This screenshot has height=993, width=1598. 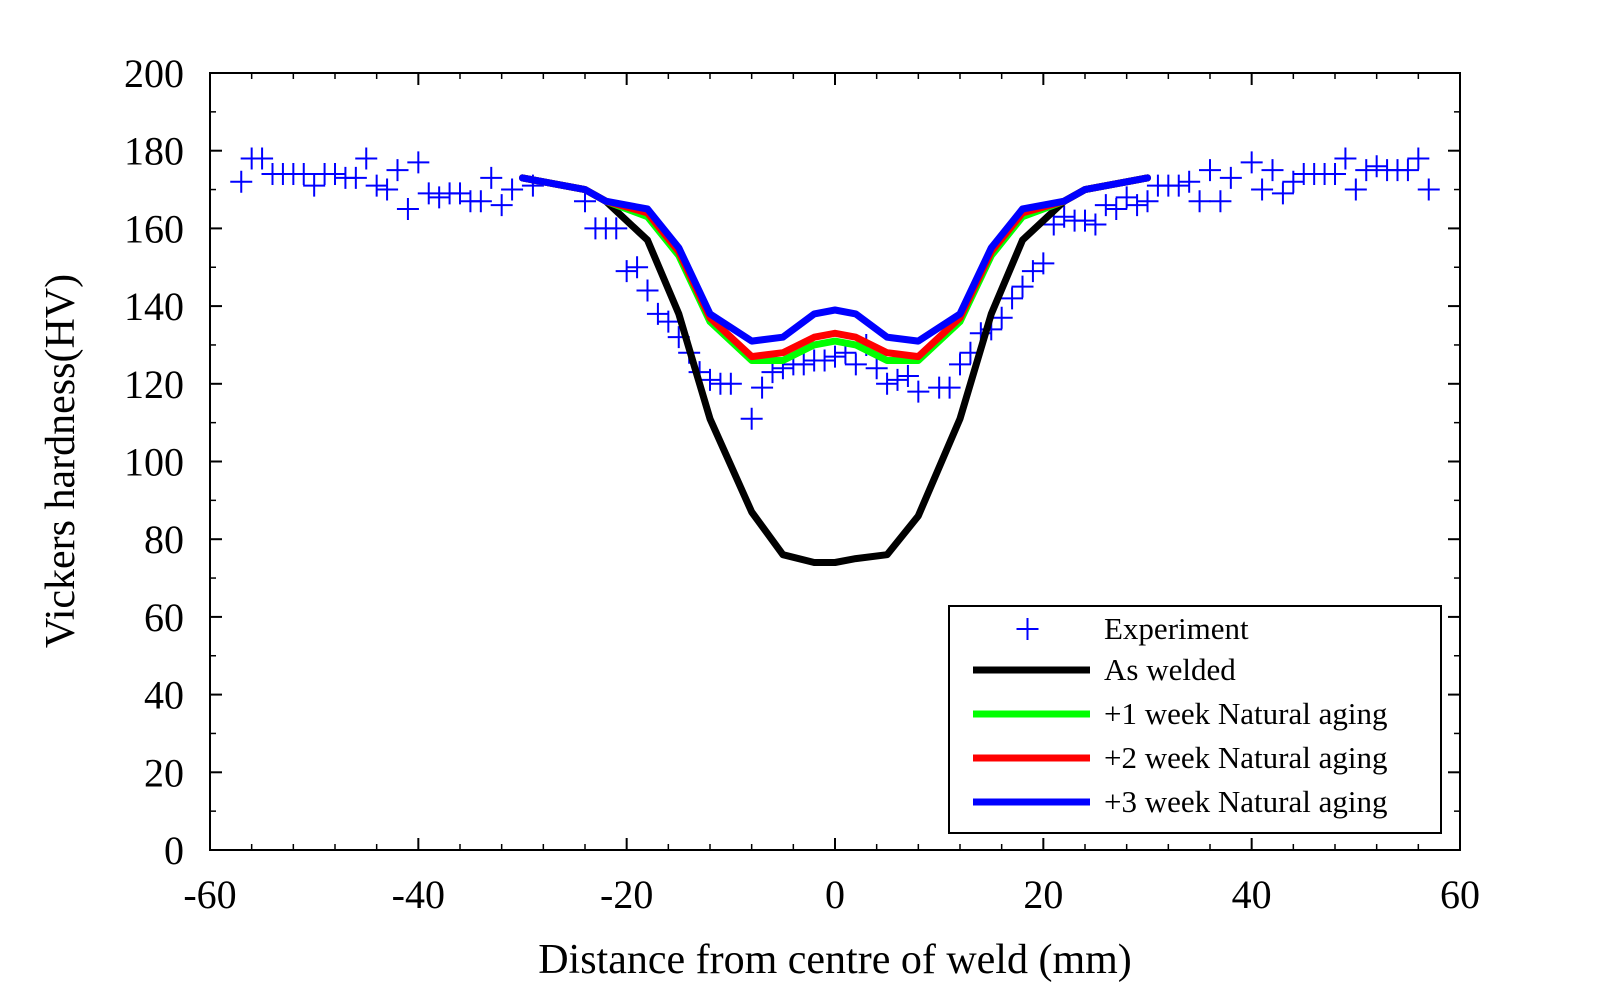 I want to click on x-tick-label: 20, so click(x=1043, y=894).